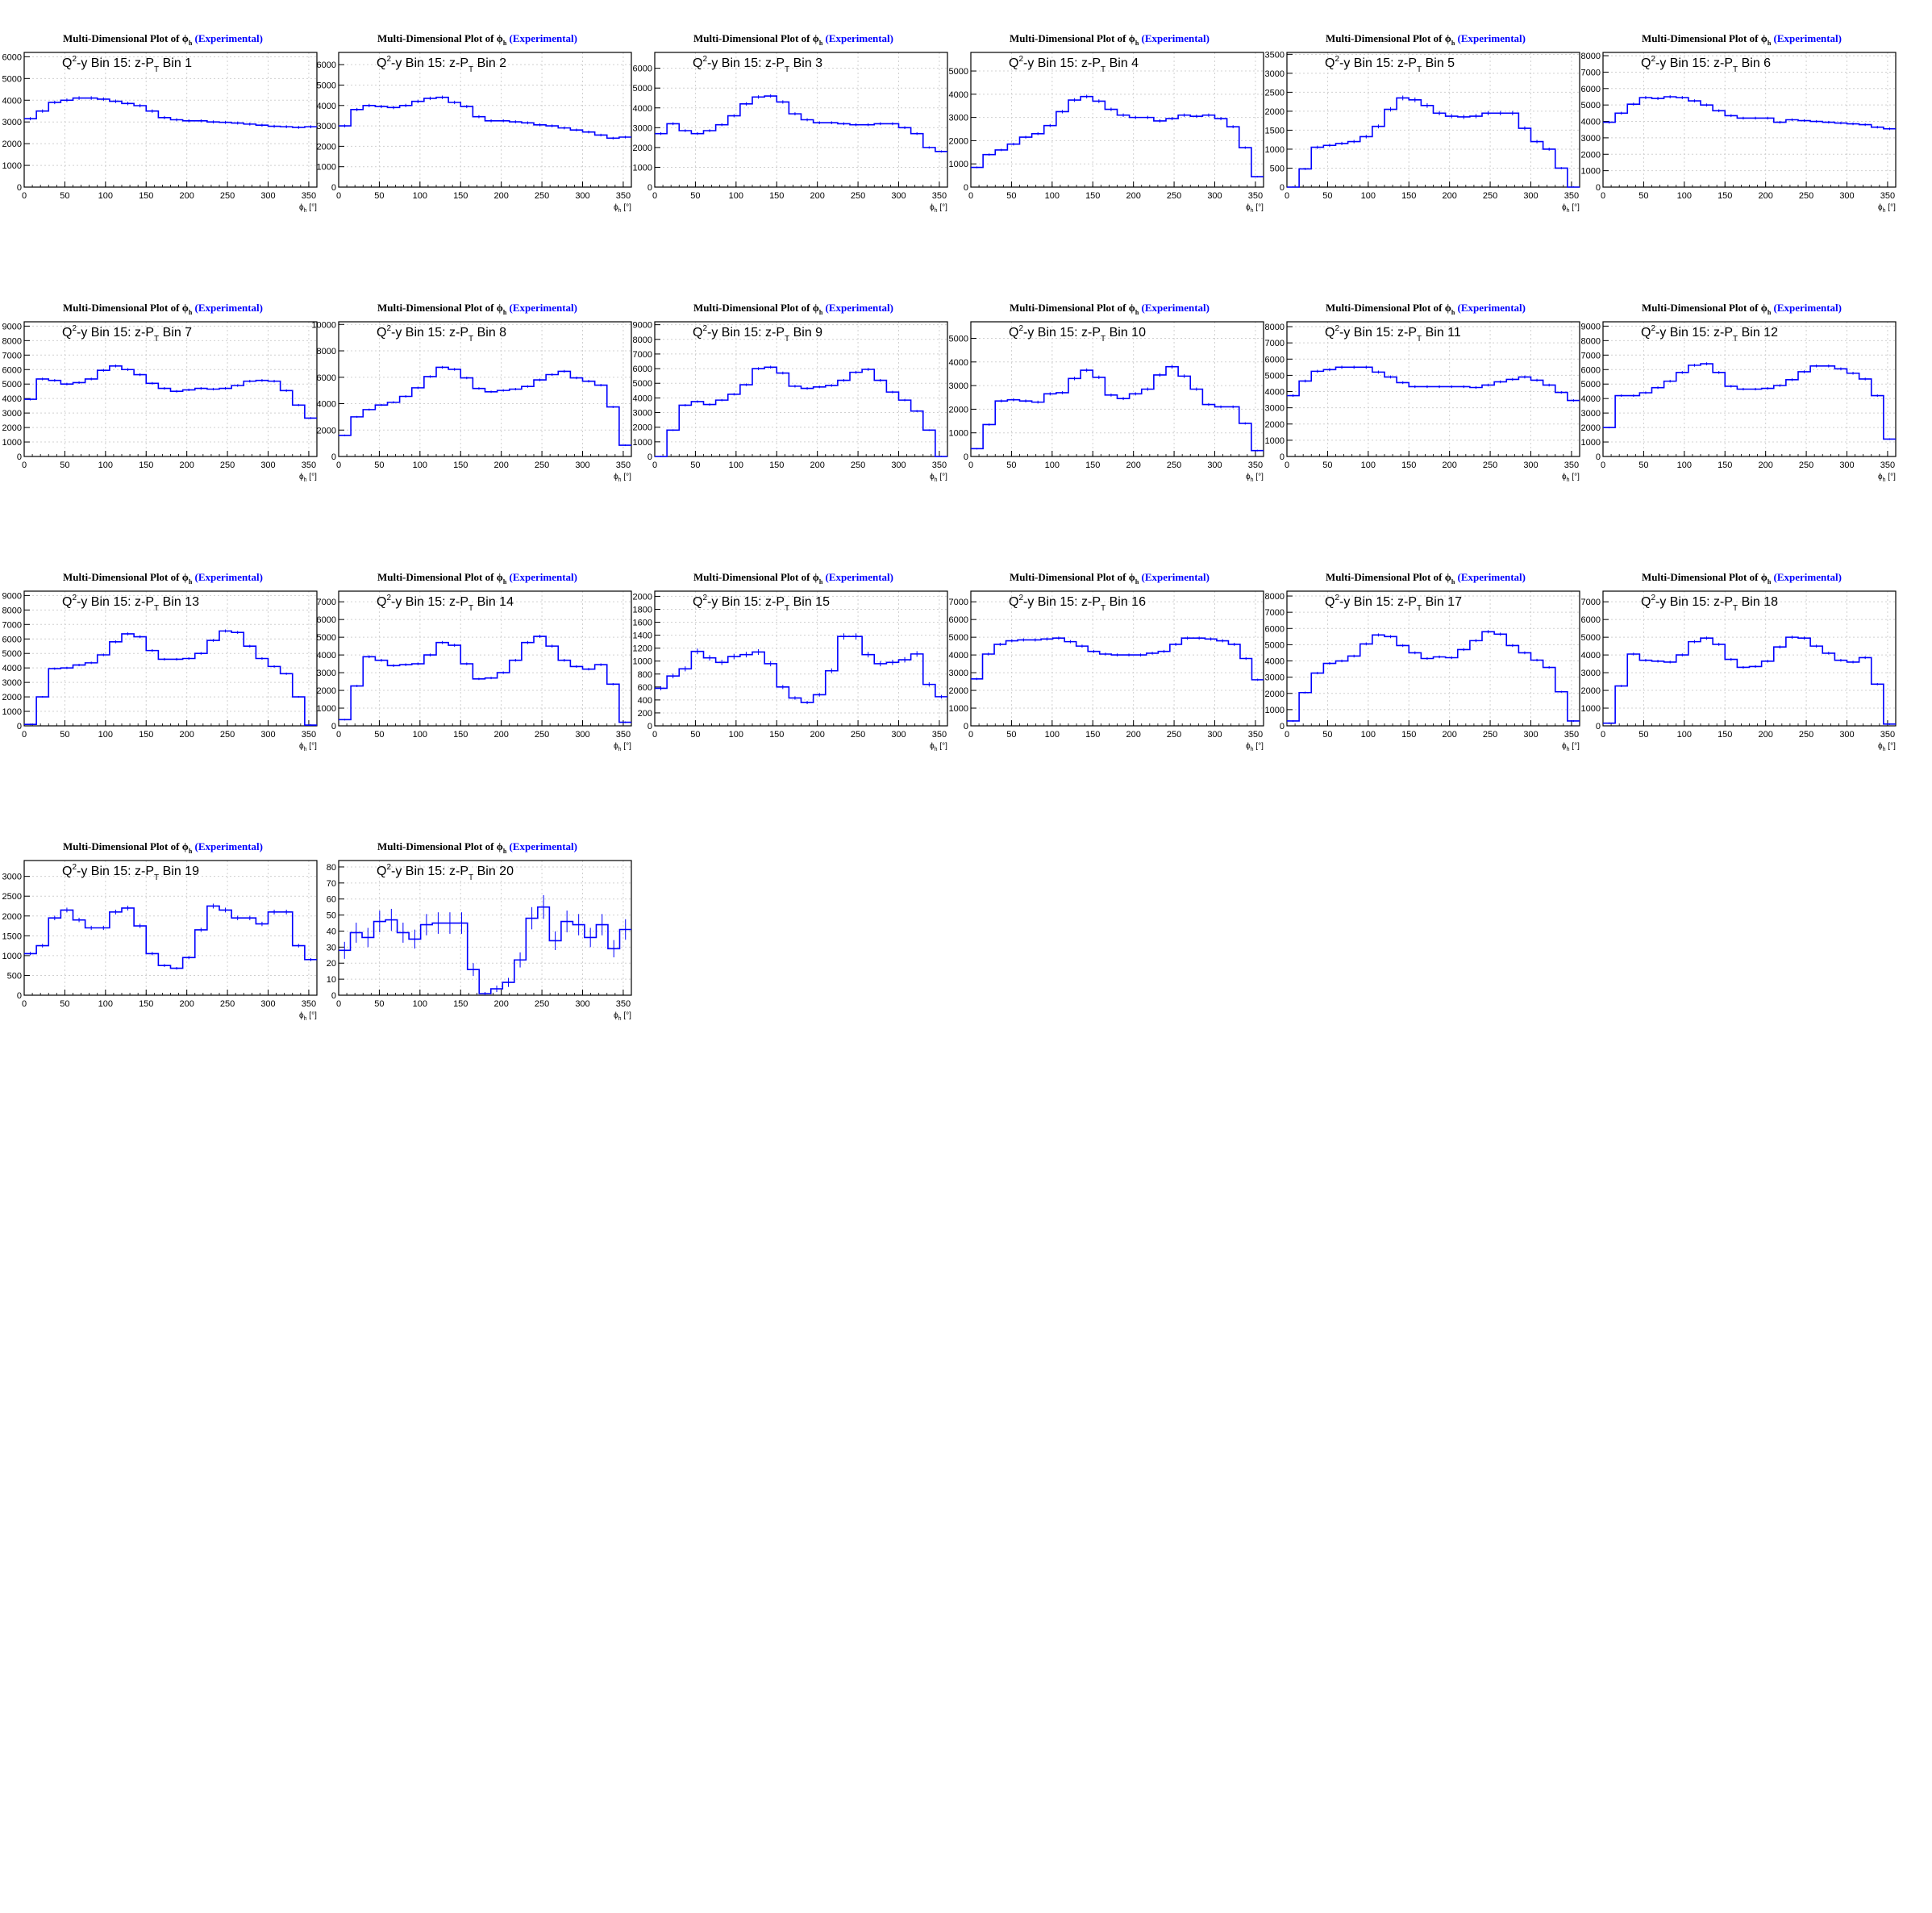 This screenshot has width=1932, height=1913. What do you see at coordinates (332, 964) in the screenshot?
I see `y-tick-label: 20` at bounding box center [332, 964].